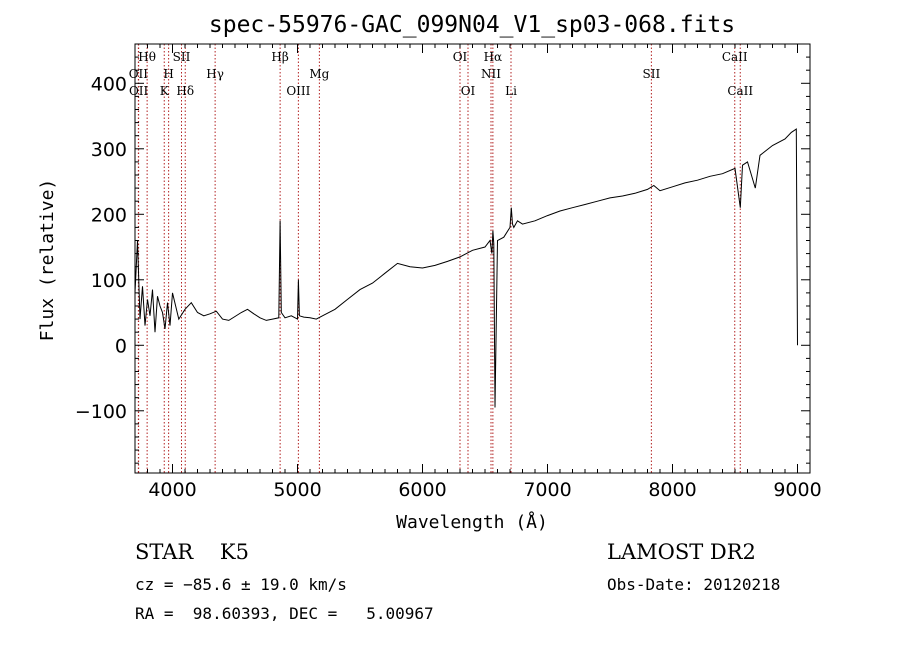  What do you see at coordinates (681, 552) in the screenshot?
I see `survey-label: LAMOST DR2` at bounding box center [681, 552].